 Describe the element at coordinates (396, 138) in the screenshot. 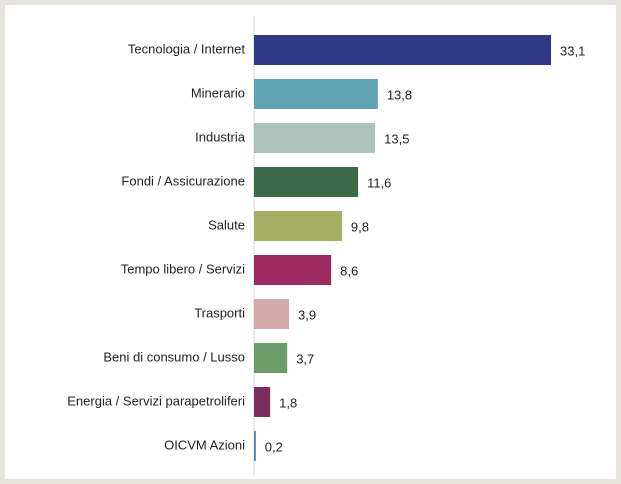

I see `value-label: 13,5` at that location.